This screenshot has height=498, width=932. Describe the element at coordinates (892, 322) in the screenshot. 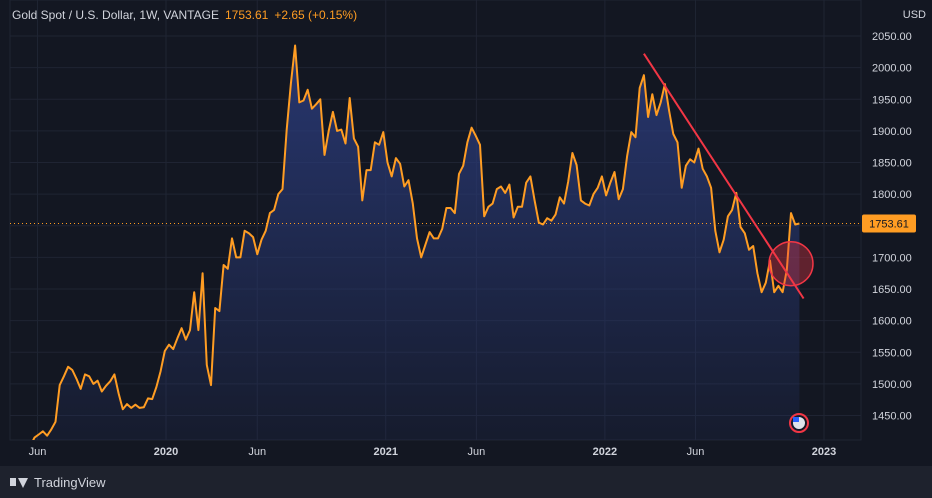

I see `y-tick-label: 1600.00` at that location.